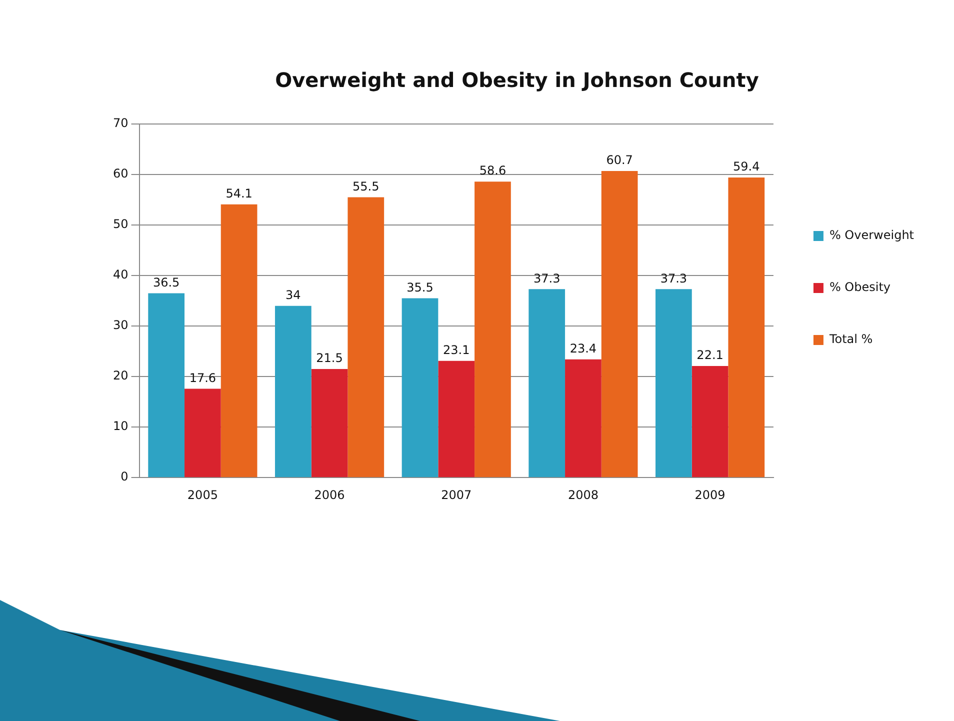 The image size is (954, 721). What do you see at coordinates (293, 295) in the screenshot?
I see `data-label: 34` at bounding box center [293, 295].